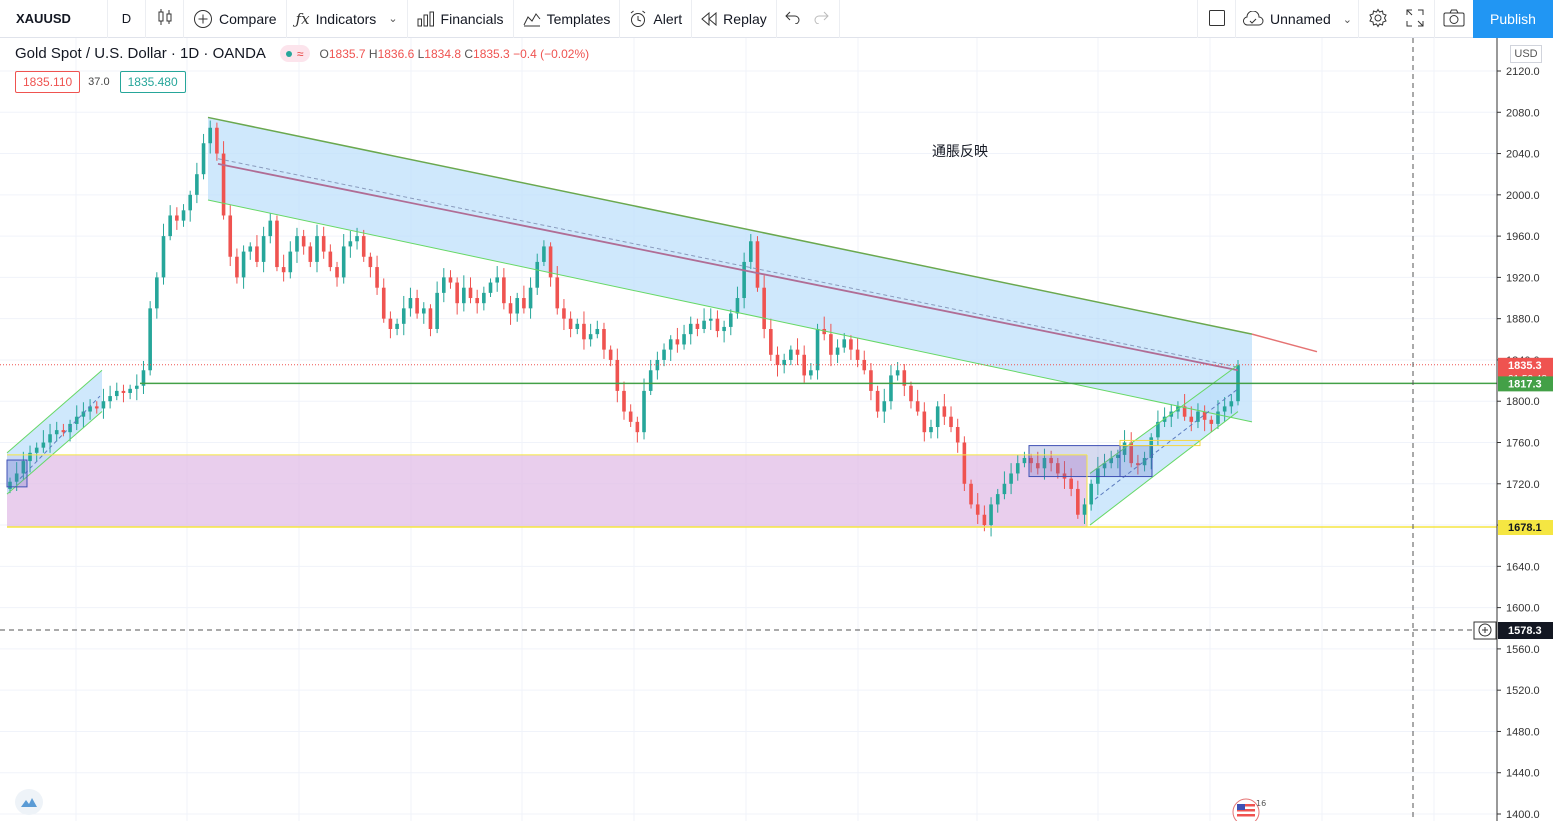 The height and width of the screenshot is (821, 1553). Describe the element at coordinates (960, 152) in the screenshot. I see `annotation-text: 通脹反映` at that location.